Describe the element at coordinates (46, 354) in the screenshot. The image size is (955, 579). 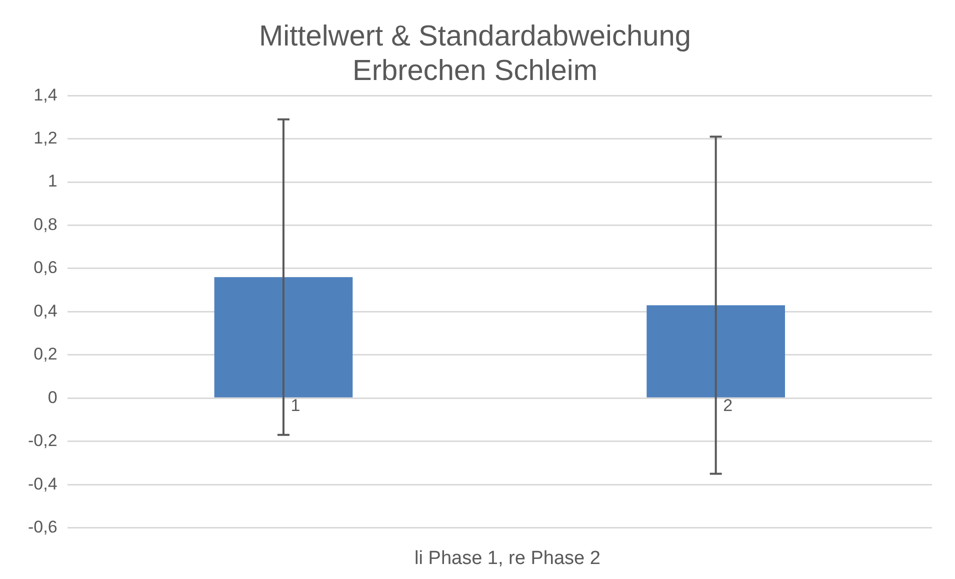
I see `y-tick-label: 0,2` at that location.